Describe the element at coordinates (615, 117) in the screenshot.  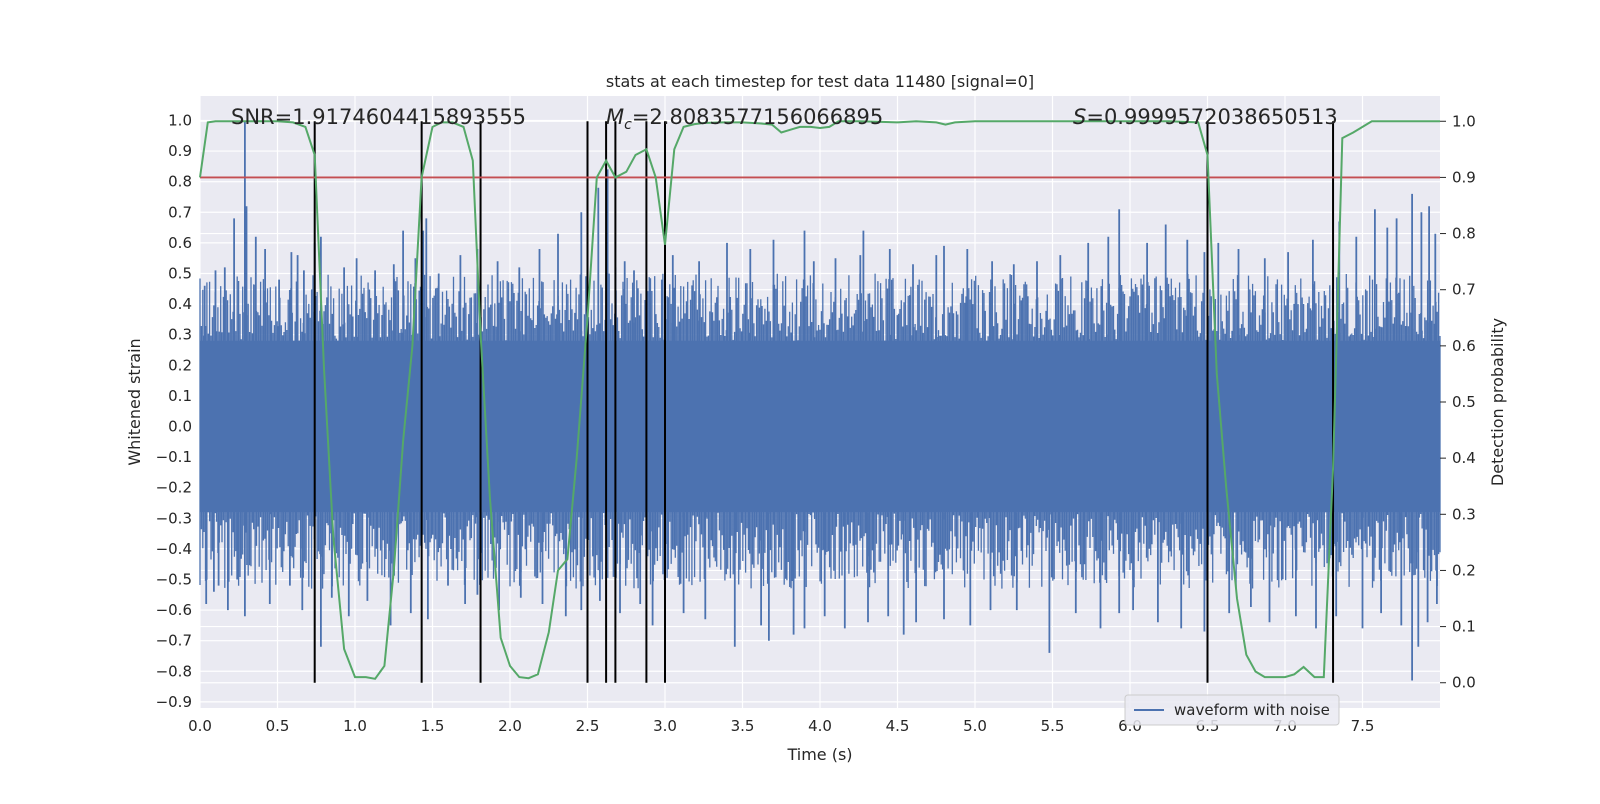
I see `chirp-mass-symbol: M` at that location.